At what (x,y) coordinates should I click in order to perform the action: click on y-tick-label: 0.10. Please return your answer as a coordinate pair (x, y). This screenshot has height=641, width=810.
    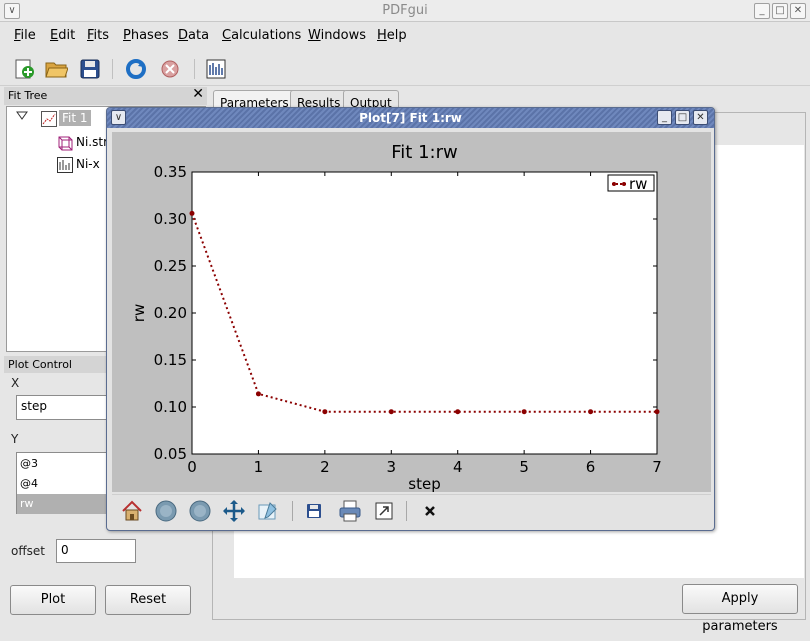
    Looking at the image, I should click on (170, 407).